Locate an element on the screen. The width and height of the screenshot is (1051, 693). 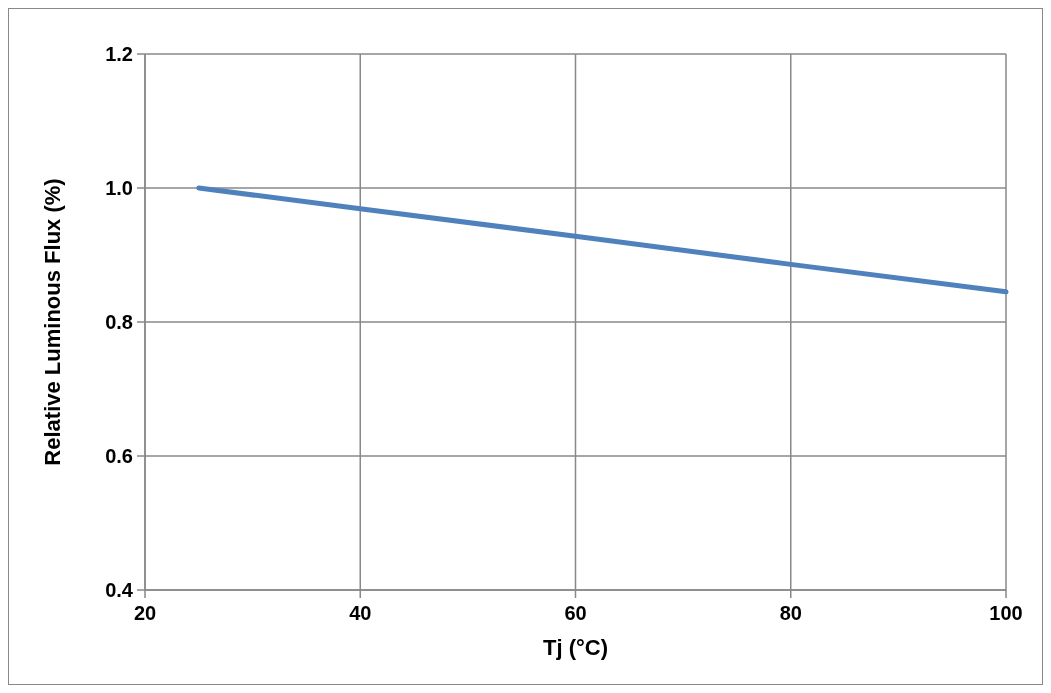
x-tick-label: 100 is located at coordinates (1006, 613).